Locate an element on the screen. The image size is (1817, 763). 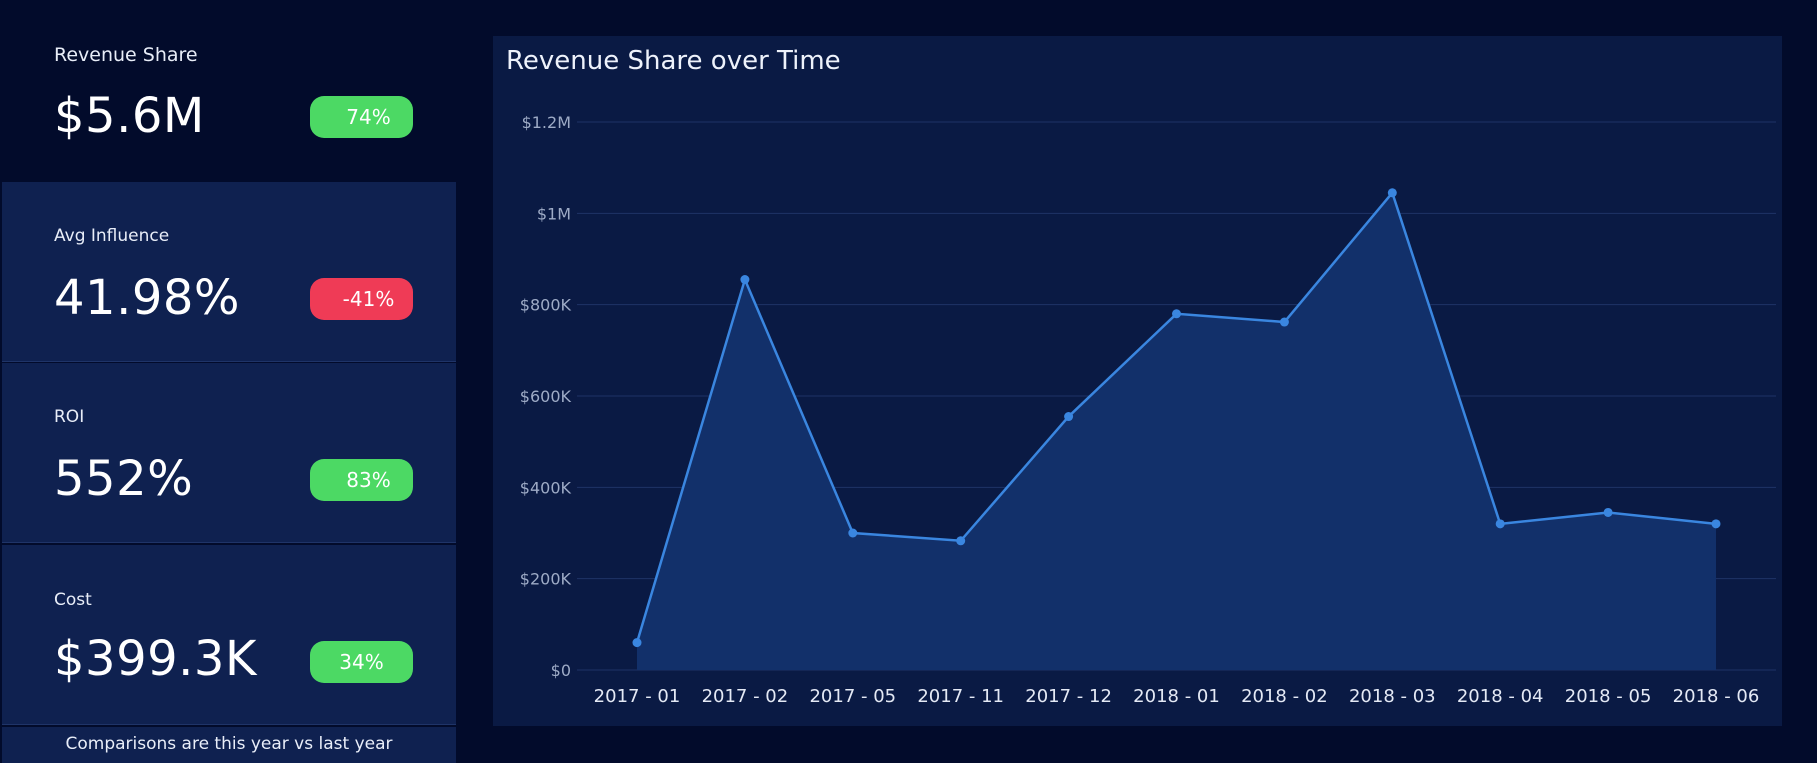
x-tick-label: 2018 - 04 is located at coordinates (1500, 696).